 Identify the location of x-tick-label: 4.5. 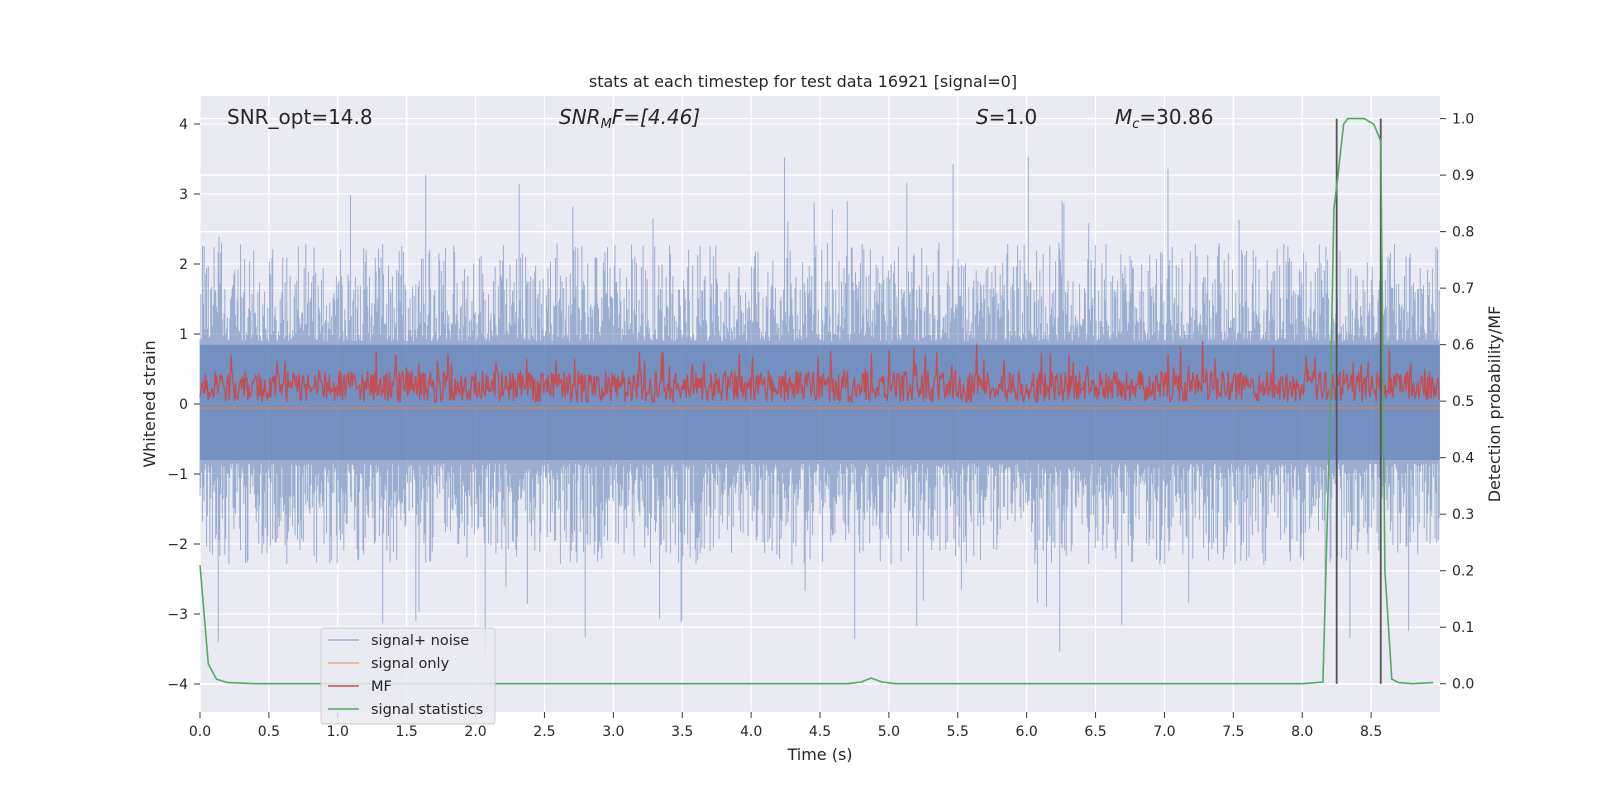
(820, 732).